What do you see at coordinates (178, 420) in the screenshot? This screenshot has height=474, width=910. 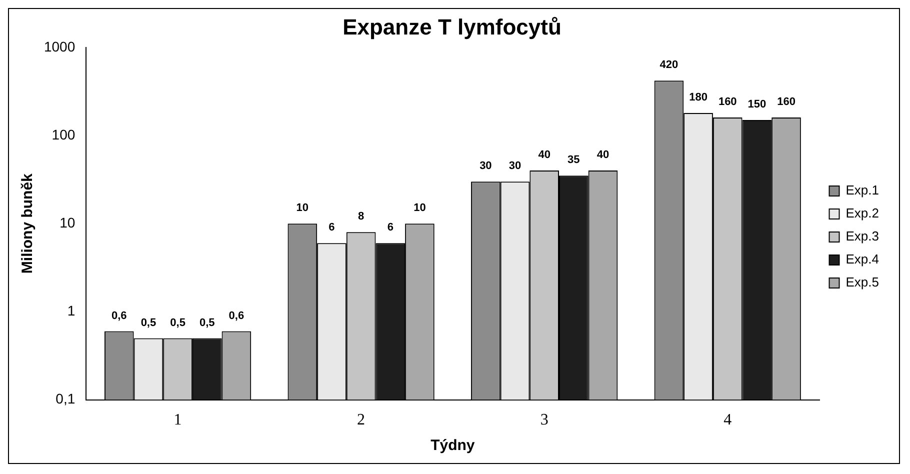 I see `x-tick-label: 1` at bounding box center [178, 420].